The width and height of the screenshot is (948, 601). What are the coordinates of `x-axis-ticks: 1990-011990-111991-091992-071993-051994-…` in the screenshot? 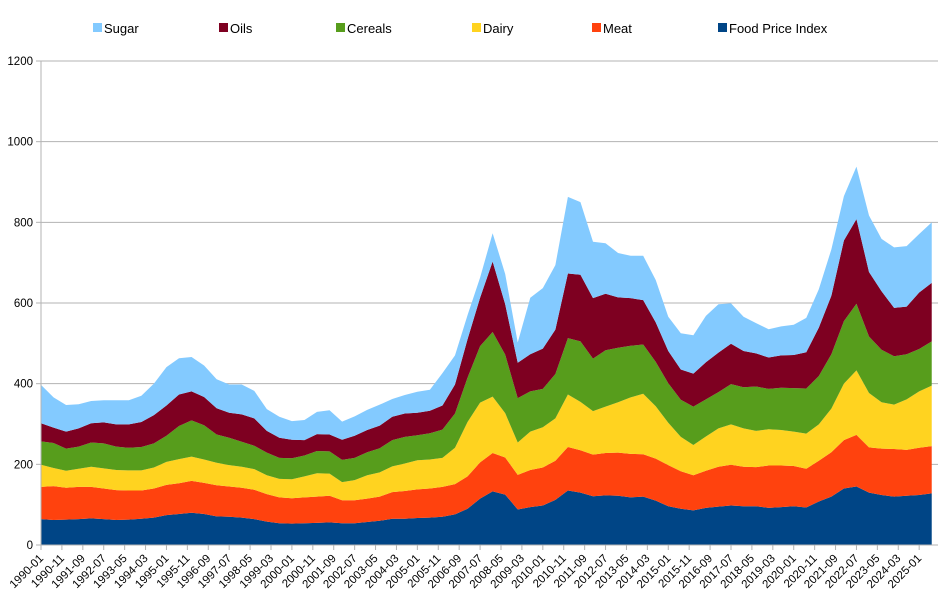 It's located at (466, 568).